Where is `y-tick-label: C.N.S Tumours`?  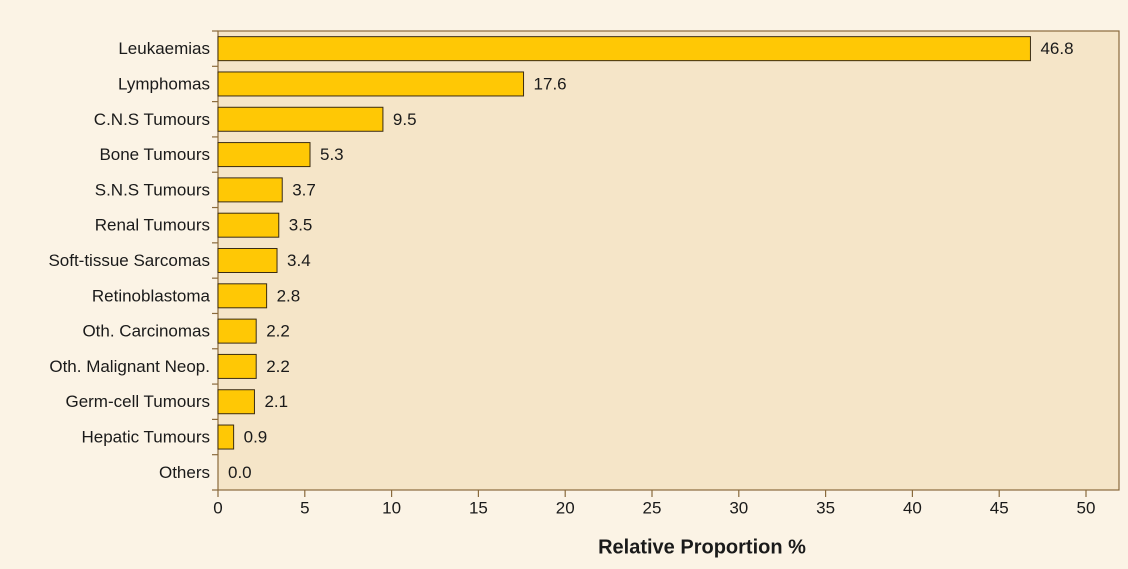
y-tick-label: C.N.S Tumours is located at coordinates (152, 119).